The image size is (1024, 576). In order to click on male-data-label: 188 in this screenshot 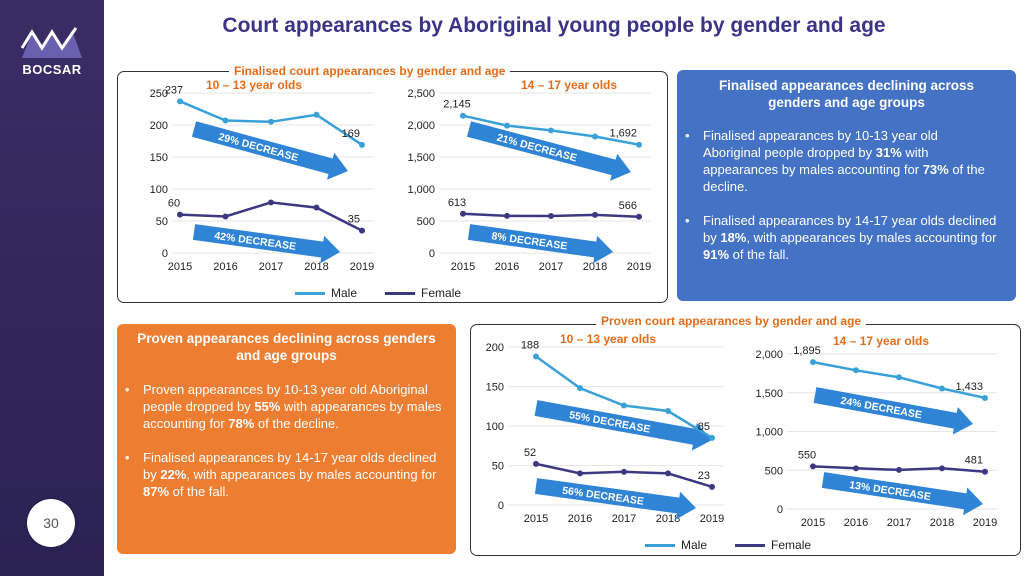, I will do `click(530, 345)`.